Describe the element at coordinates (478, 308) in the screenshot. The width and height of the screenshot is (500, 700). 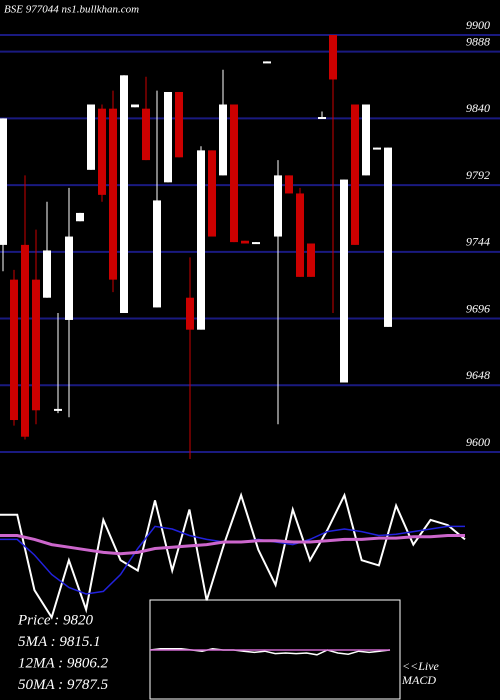
I see `y-tick-label: 9696` at that location.